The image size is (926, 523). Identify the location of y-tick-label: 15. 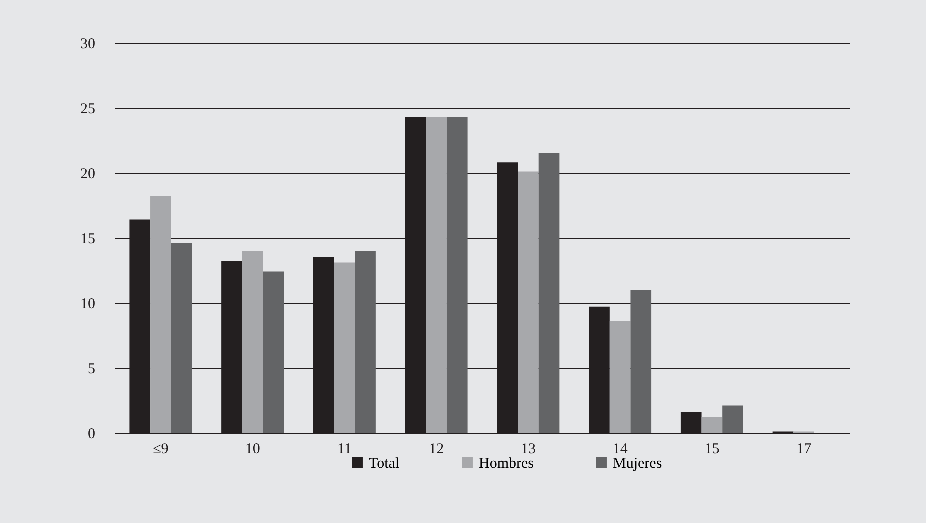
(88, 240).